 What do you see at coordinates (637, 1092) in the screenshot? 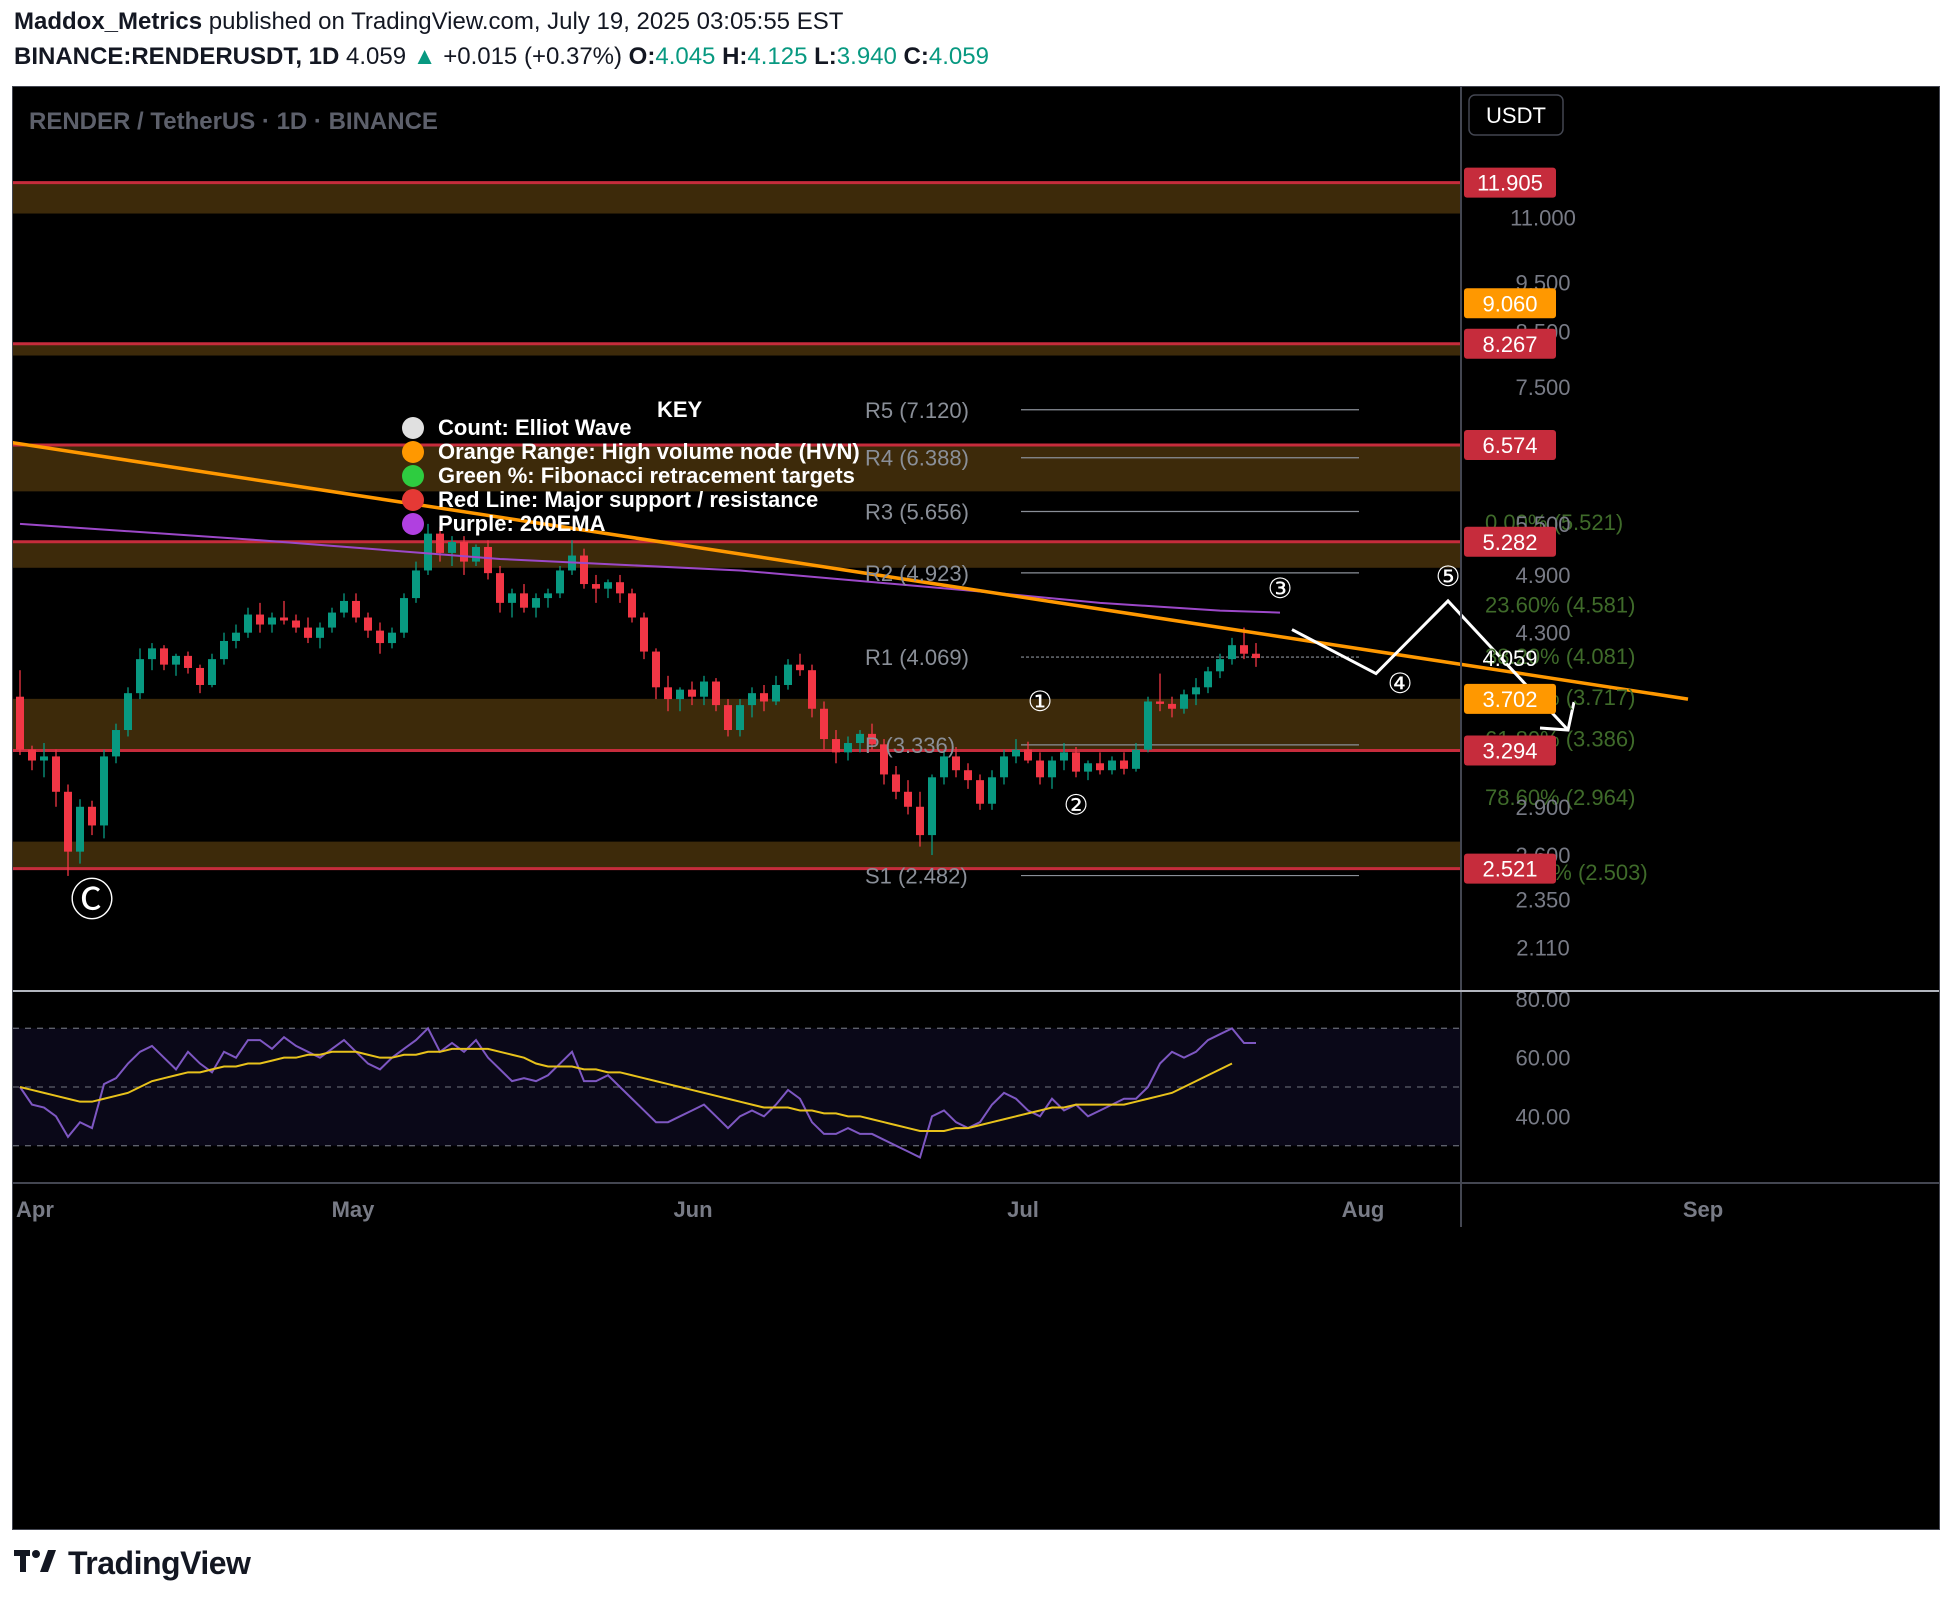
I see `rsi-line` at bounding box center [637, 1092].